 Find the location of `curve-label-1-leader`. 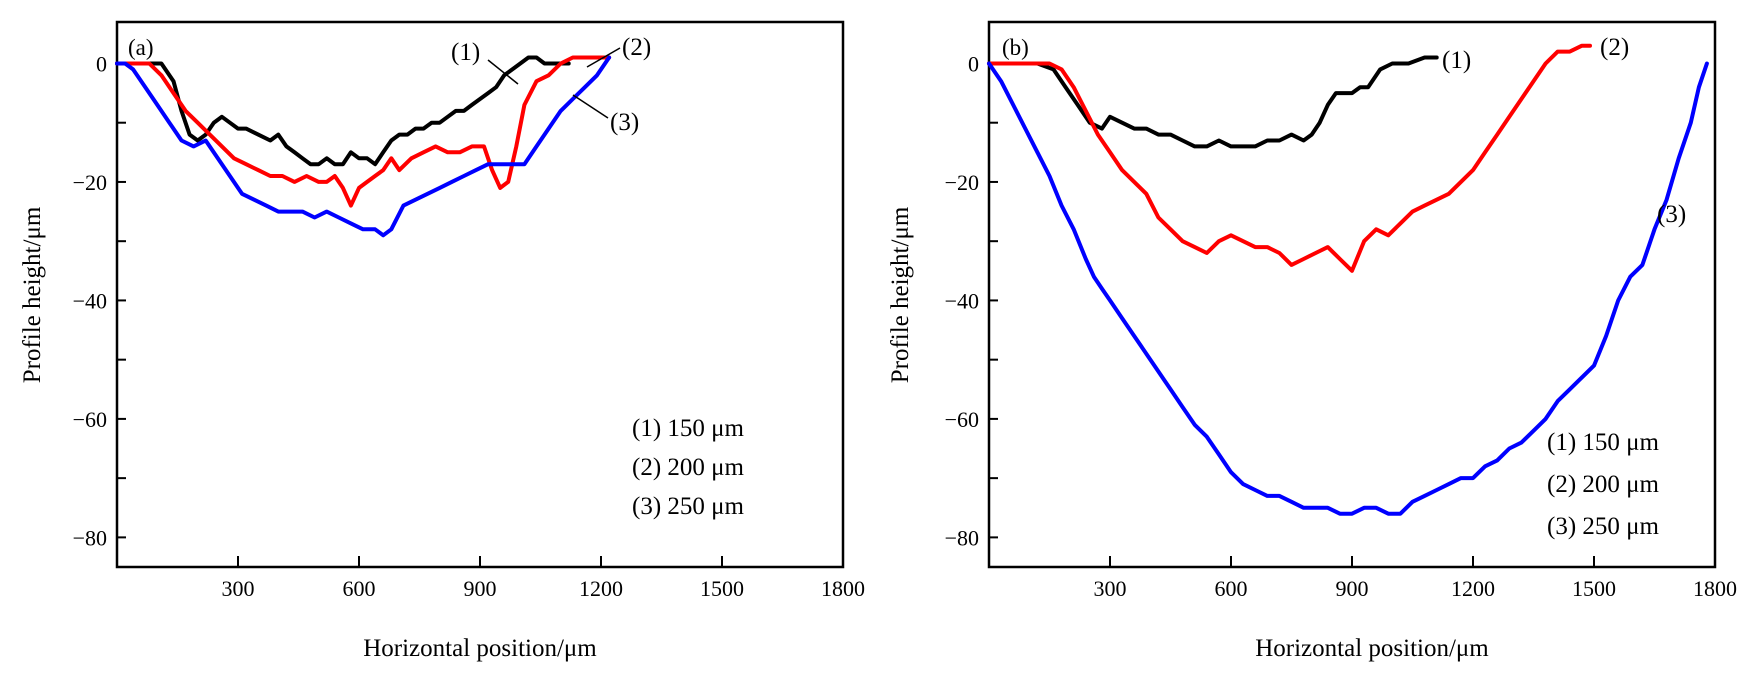

curve-label-1-leader is located at coordinates (503, 72).